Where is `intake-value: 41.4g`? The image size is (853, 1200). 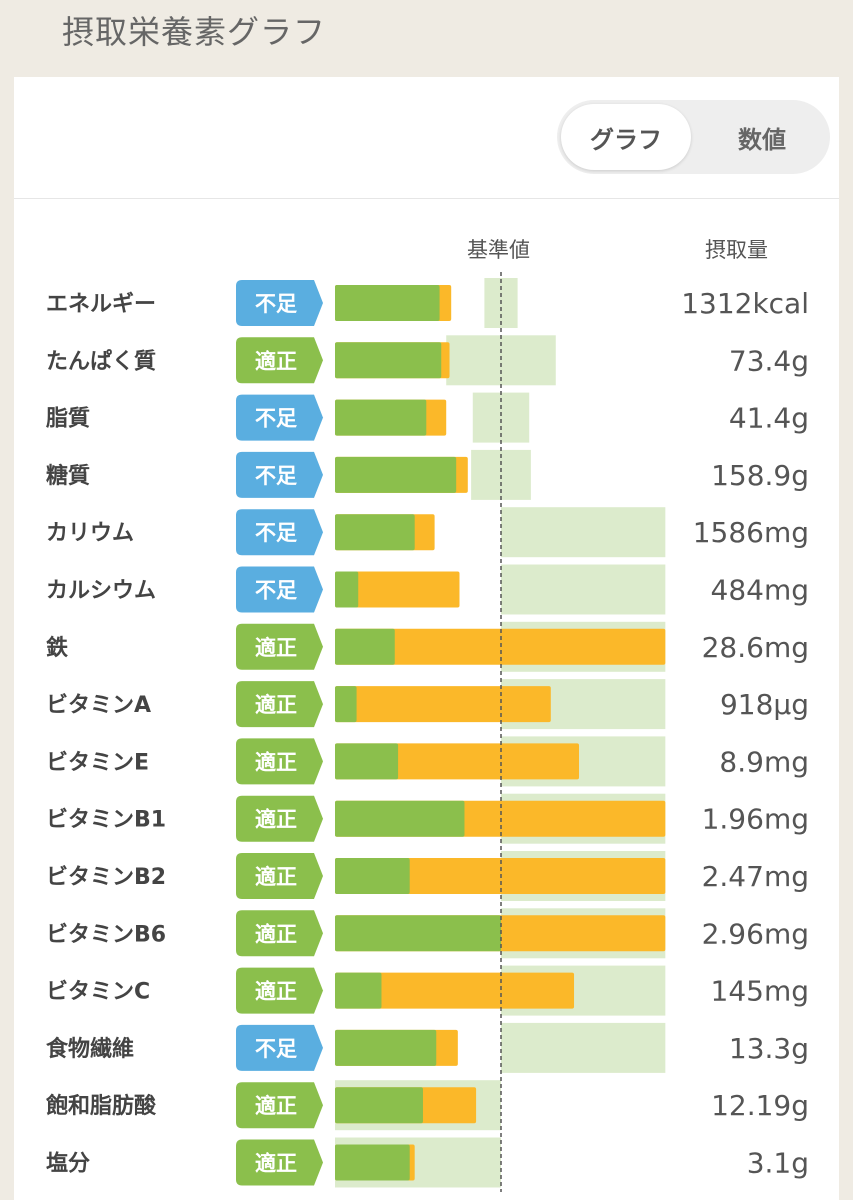 intake-value: 41.4g is located at coordinates (769, 418).